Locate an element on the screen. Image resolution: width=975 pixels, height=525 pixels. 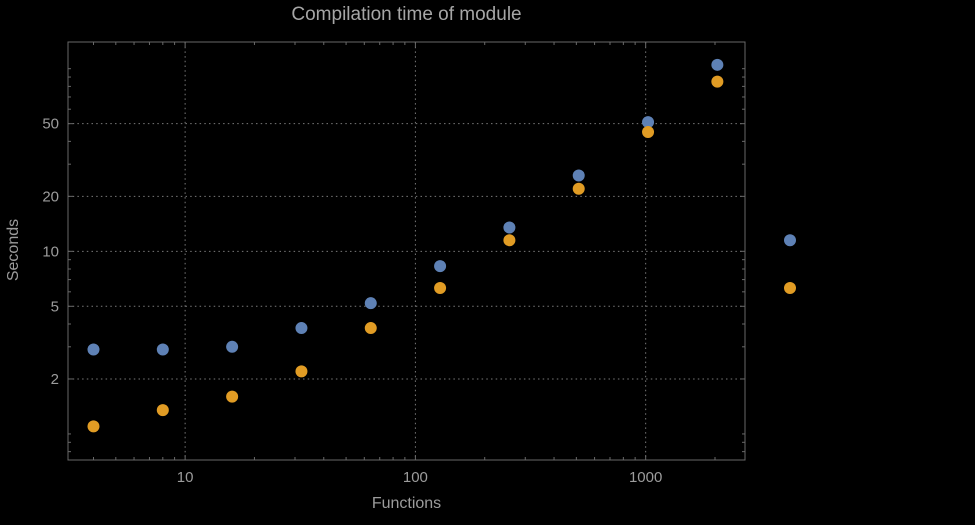
x-tick-label: 1000 is located at coordinates (645, 477).